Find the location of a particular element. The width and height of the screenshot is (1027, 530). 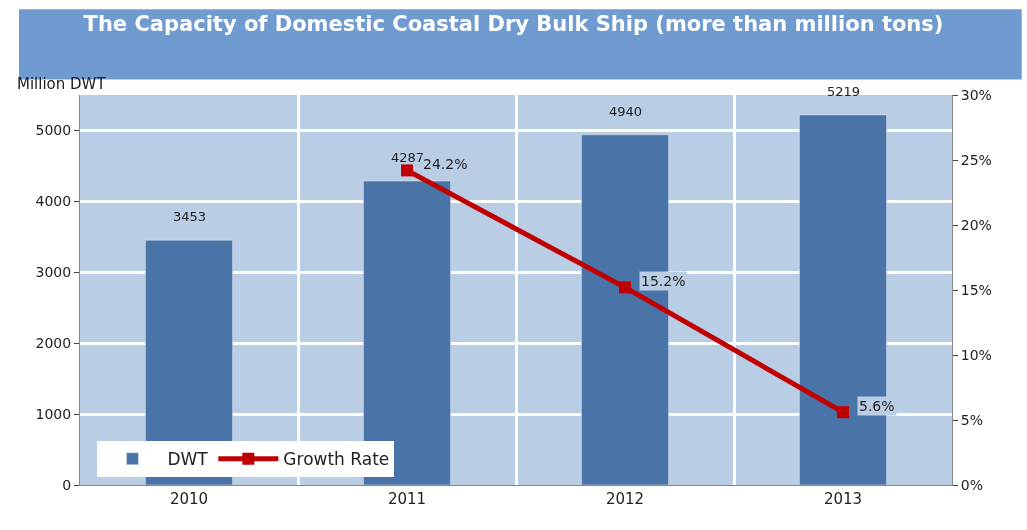

y-tick-label: 5000 is located at coordinates (53, 130).